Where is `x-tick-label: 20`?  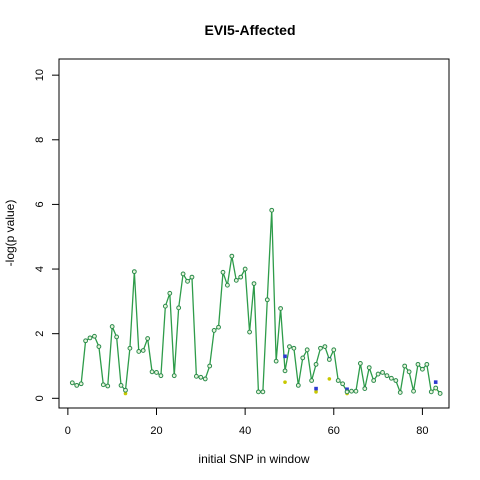
x-tick-label: 20 is located at coordinates (156, 431).